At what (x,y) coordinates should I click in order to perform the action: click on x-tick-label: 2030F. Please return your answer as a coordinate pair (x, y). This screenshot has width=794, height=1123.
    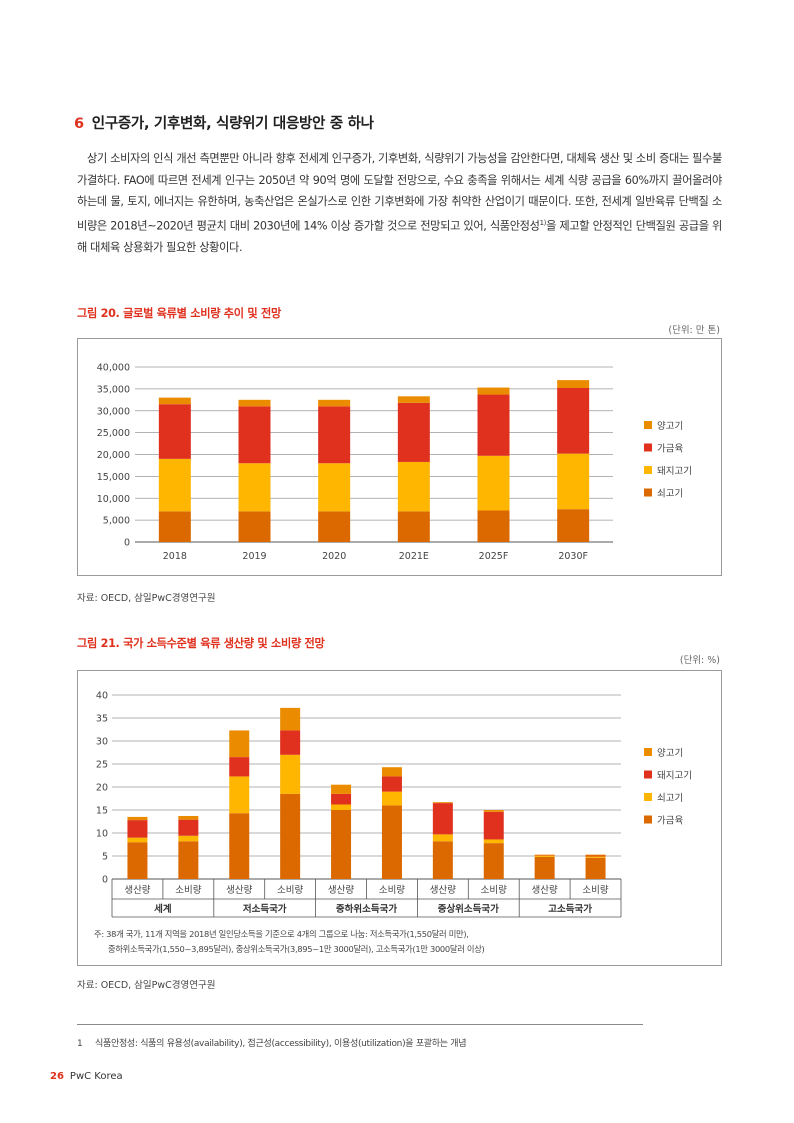
    Looking at the image, I should click on (573, 556).